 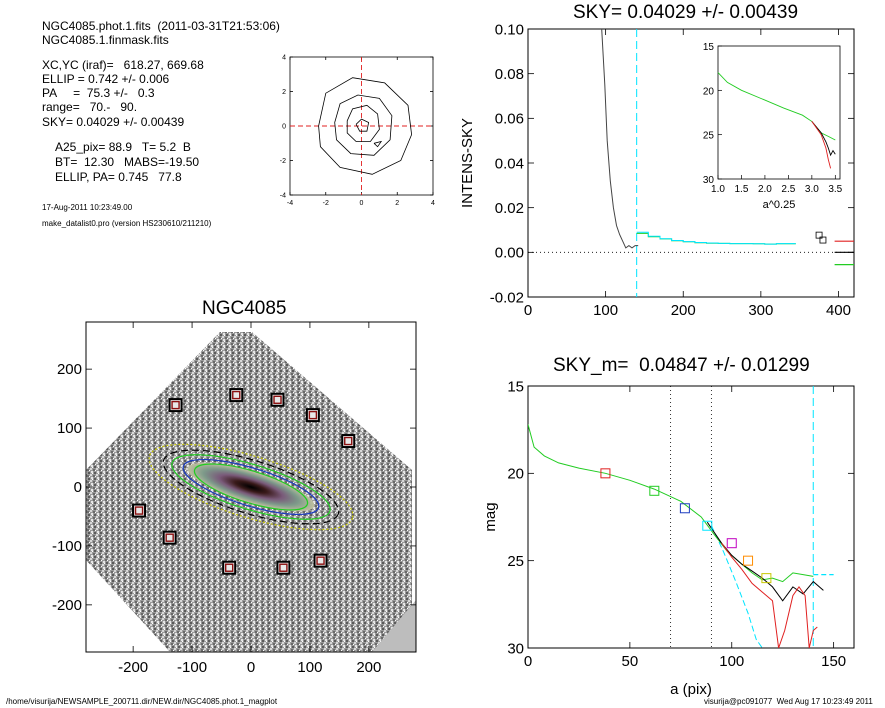 What do you see at coordinates (87, 207) in the screenshot?
I see `info-date: 17-Aug-2011 10:23:49.00` at bounding box center [87, 207].